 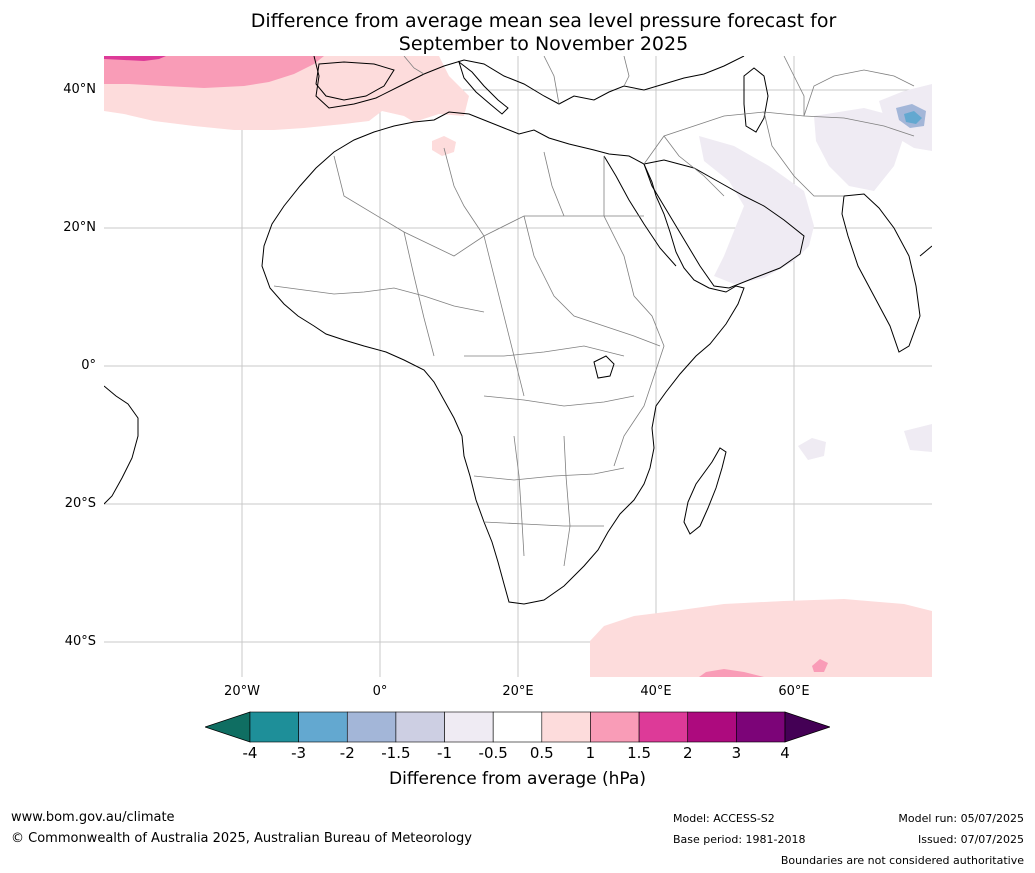 What do you see at coordinates (214, 72) in the screenshot?
I see `anomaly-north-atlantic-mid` at bounding box center [214, 72].